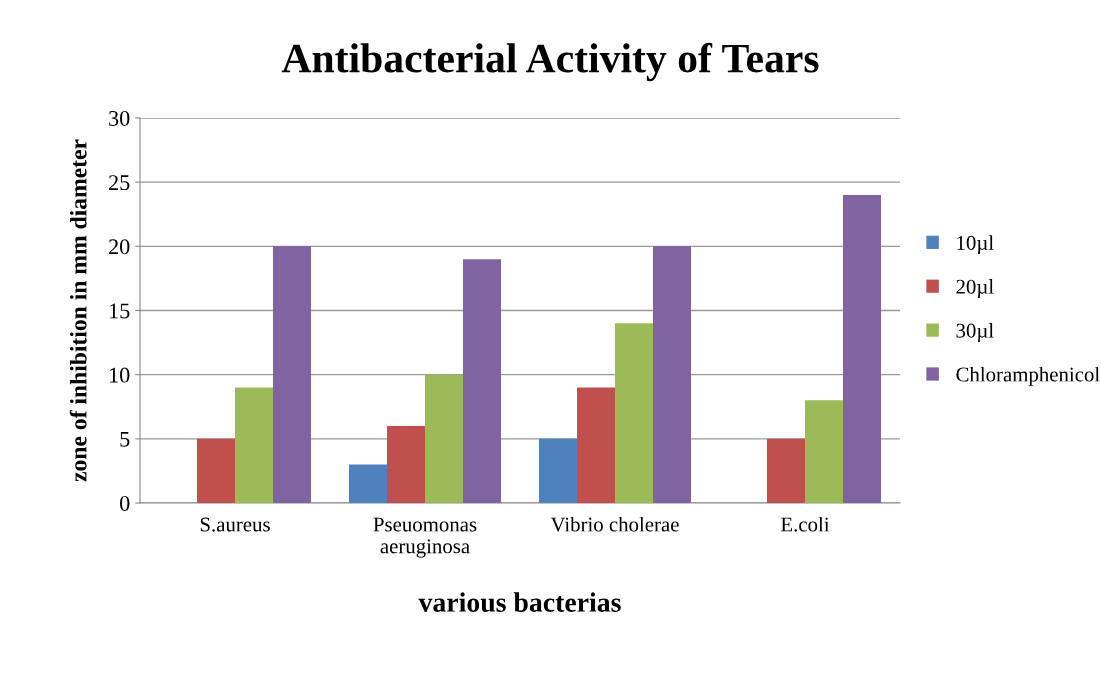 This screenshot has width=1101, height=673. I want to click on legend-label: Chloramphenicol, so click(1028, 376).